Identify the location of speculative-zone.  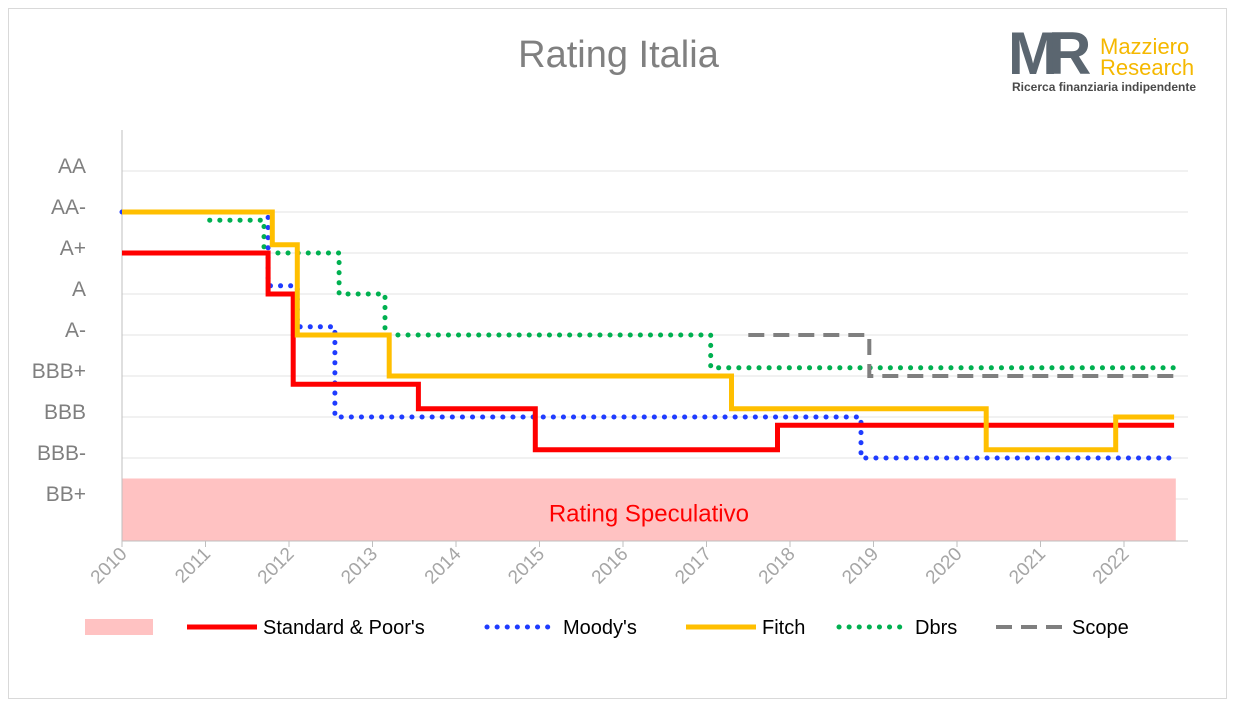
(649, 509).